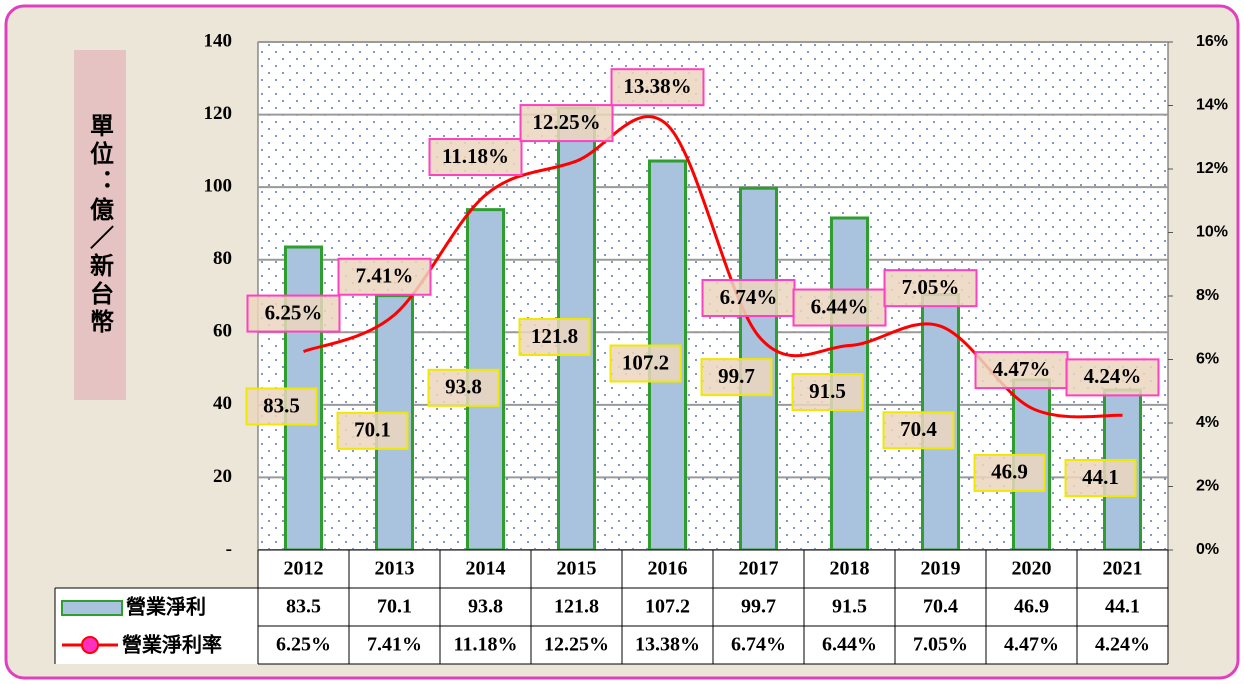 The height and width of the screenshot is (684, 1244). Describe the element at coordinates (218, 113) in the screenshot. I see `y-tick-label: 120` at that location.